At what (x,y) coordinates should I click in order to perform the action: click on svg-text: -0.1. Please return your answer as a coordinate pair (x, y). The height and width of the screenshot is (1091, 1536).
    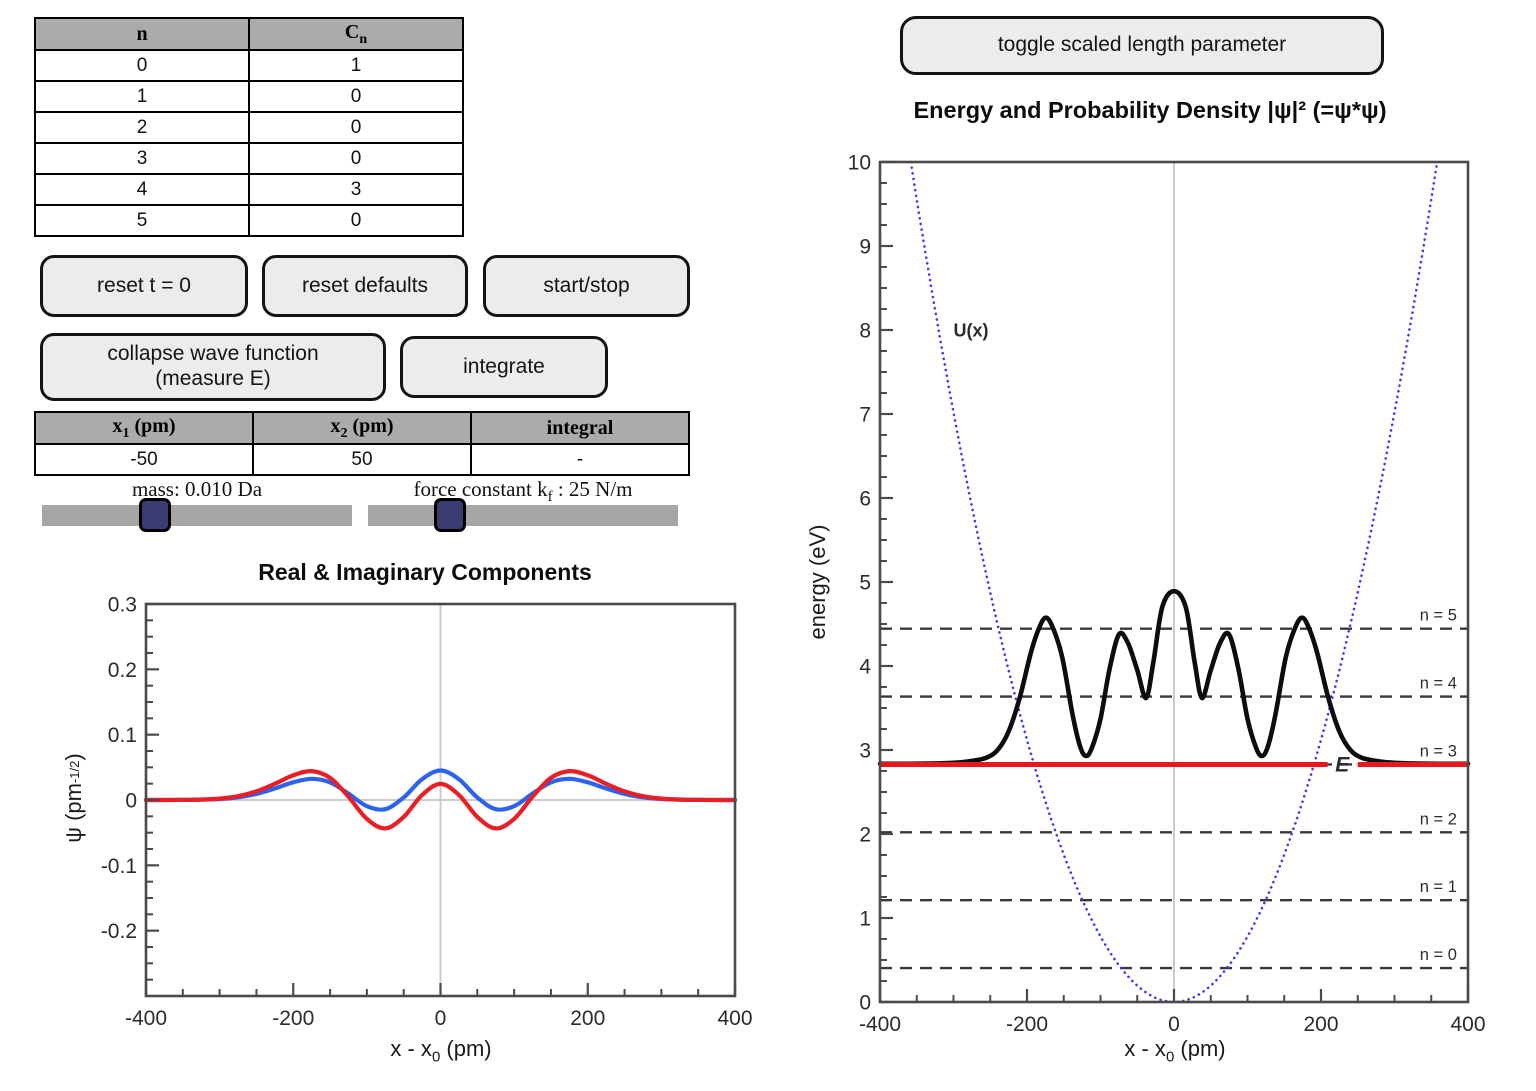
    Looking at the image, I should click on (119, 866).